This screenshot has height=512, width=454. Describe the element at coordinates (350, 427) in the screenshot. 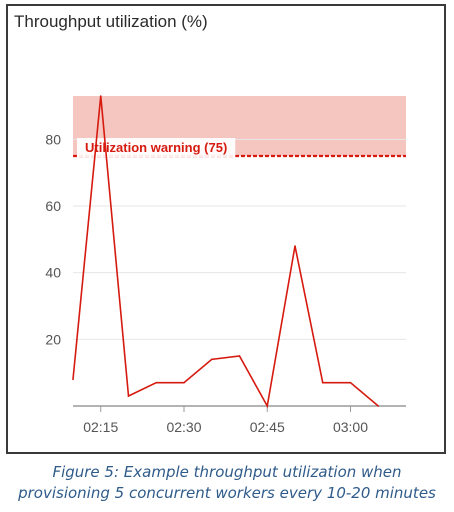

I see `x-tick-label-3: 03:00` at that location.